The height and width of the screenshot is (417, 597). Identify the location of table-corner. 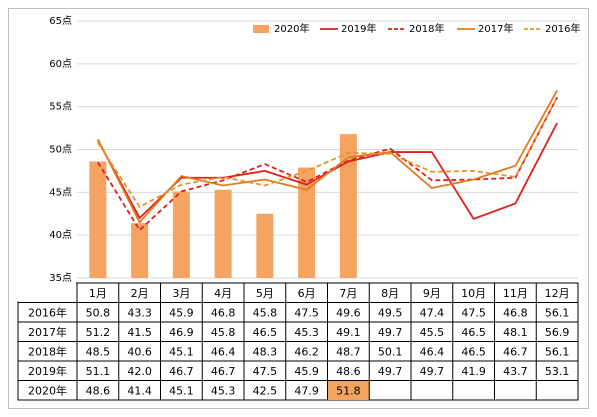
(46, 292).